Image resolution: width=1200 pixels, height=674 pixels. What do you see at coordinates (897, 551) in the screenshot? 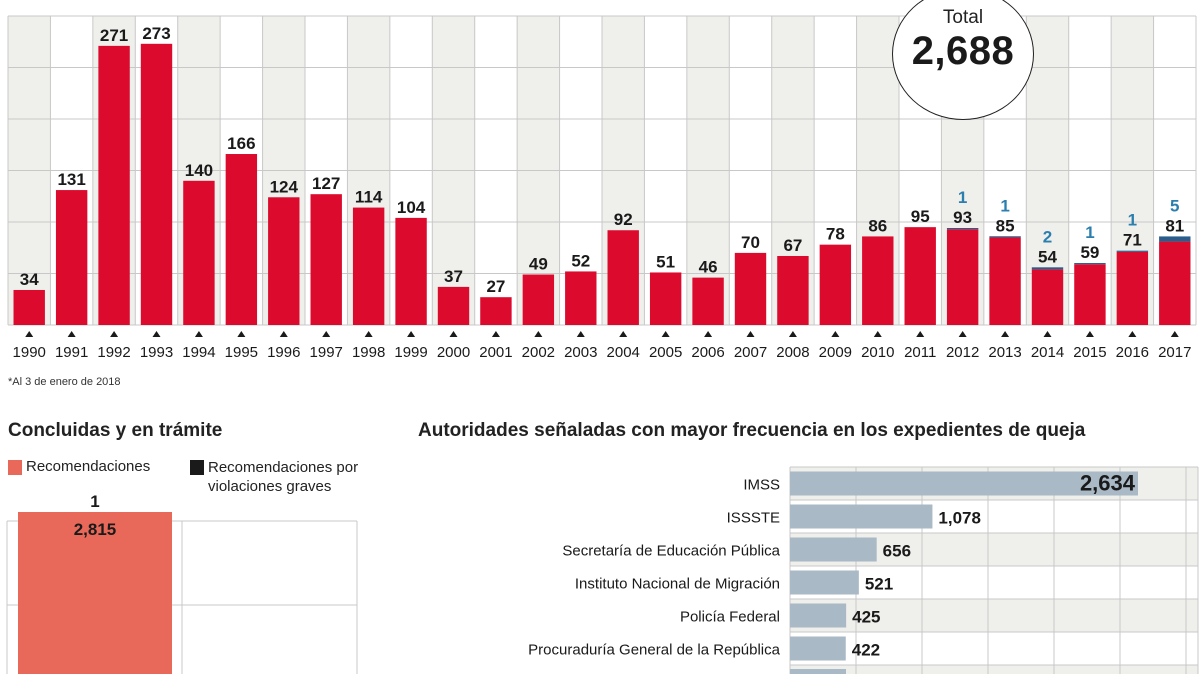
I see `data-label: 656` at bounding box center [897, 551].